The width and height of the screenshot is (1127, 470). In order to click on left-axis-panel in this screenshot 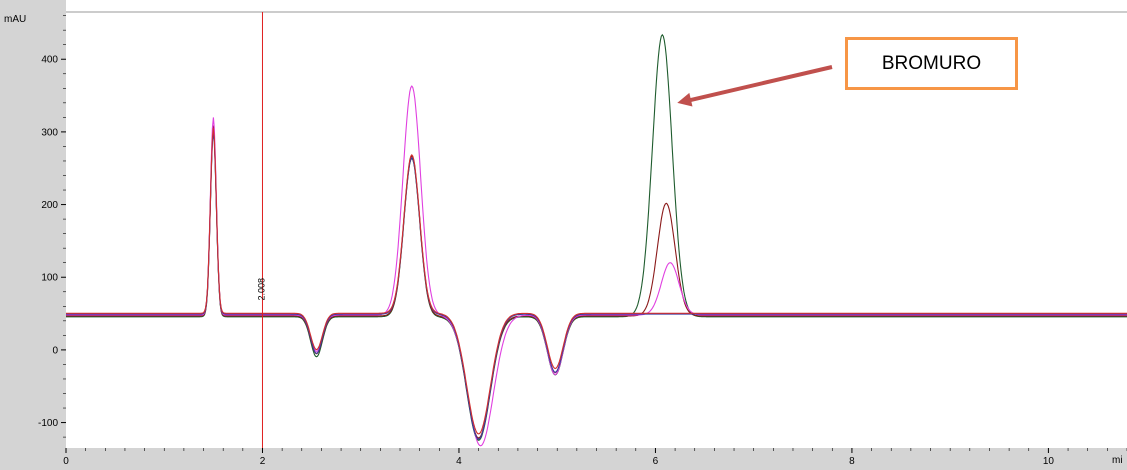, I will do `click(33, 235)`.